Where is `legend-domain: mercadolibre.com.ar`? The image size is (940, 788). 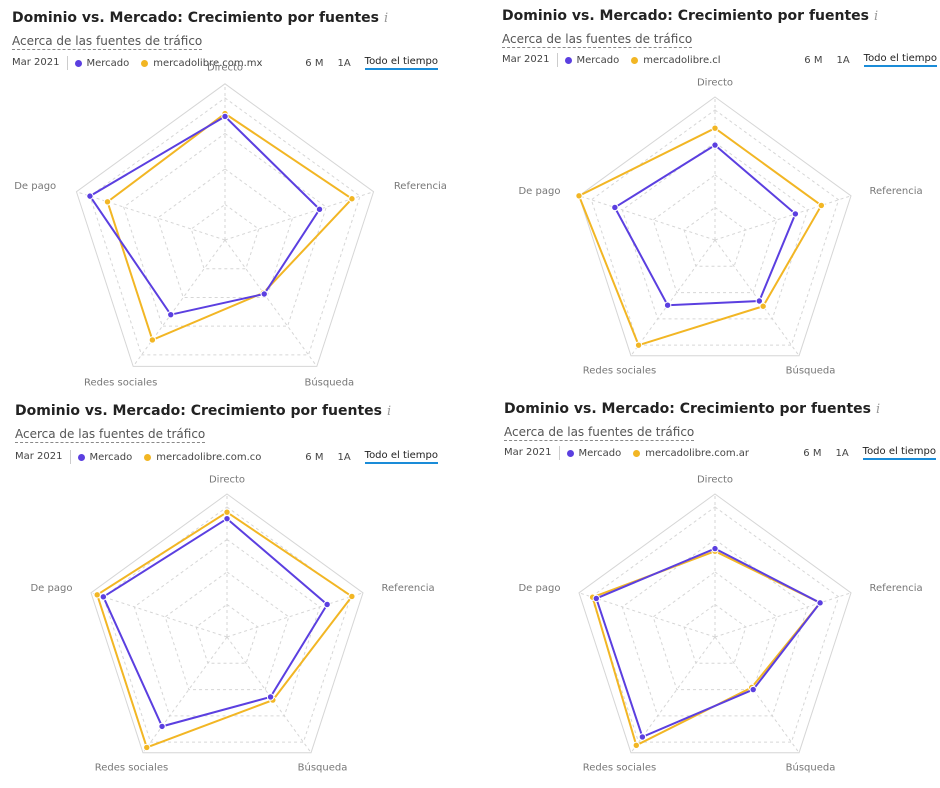
legend-domain: mercadolibre.com.ar is located at coordinates (691, 453).